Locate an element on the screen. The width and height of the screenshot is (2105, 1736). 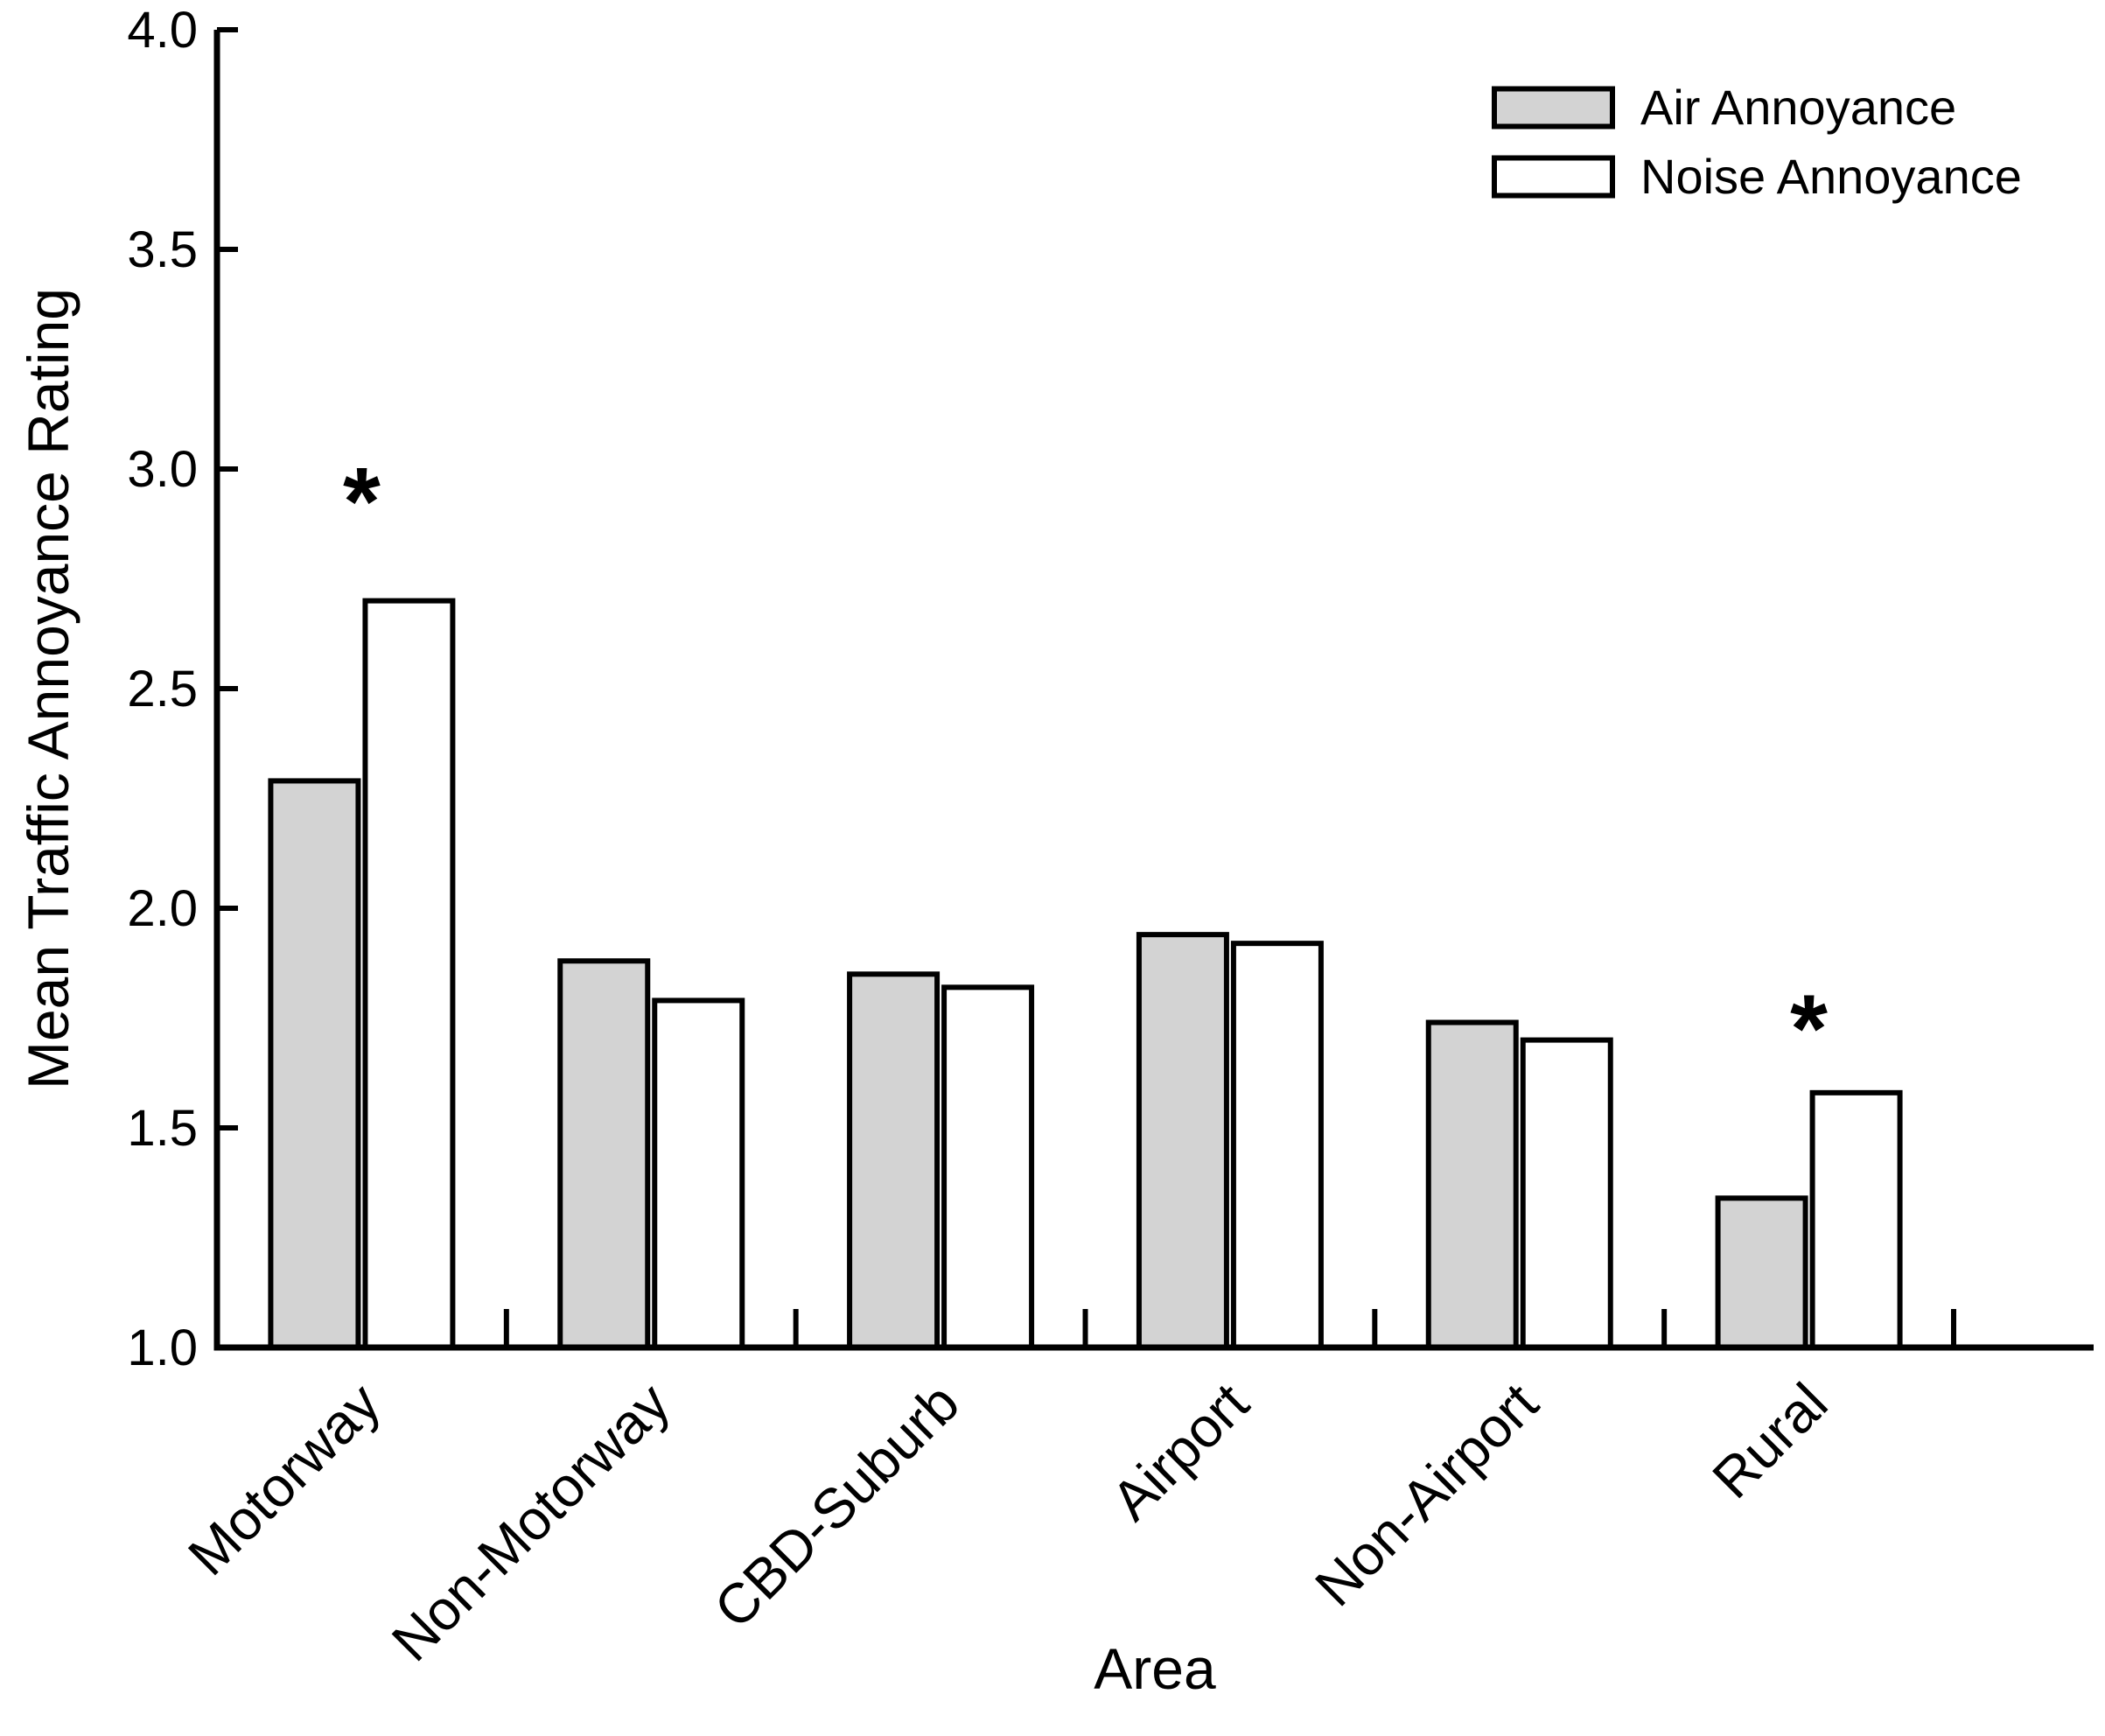
bar-air-annoyance-motorway is located at coordinates (314, 1064).